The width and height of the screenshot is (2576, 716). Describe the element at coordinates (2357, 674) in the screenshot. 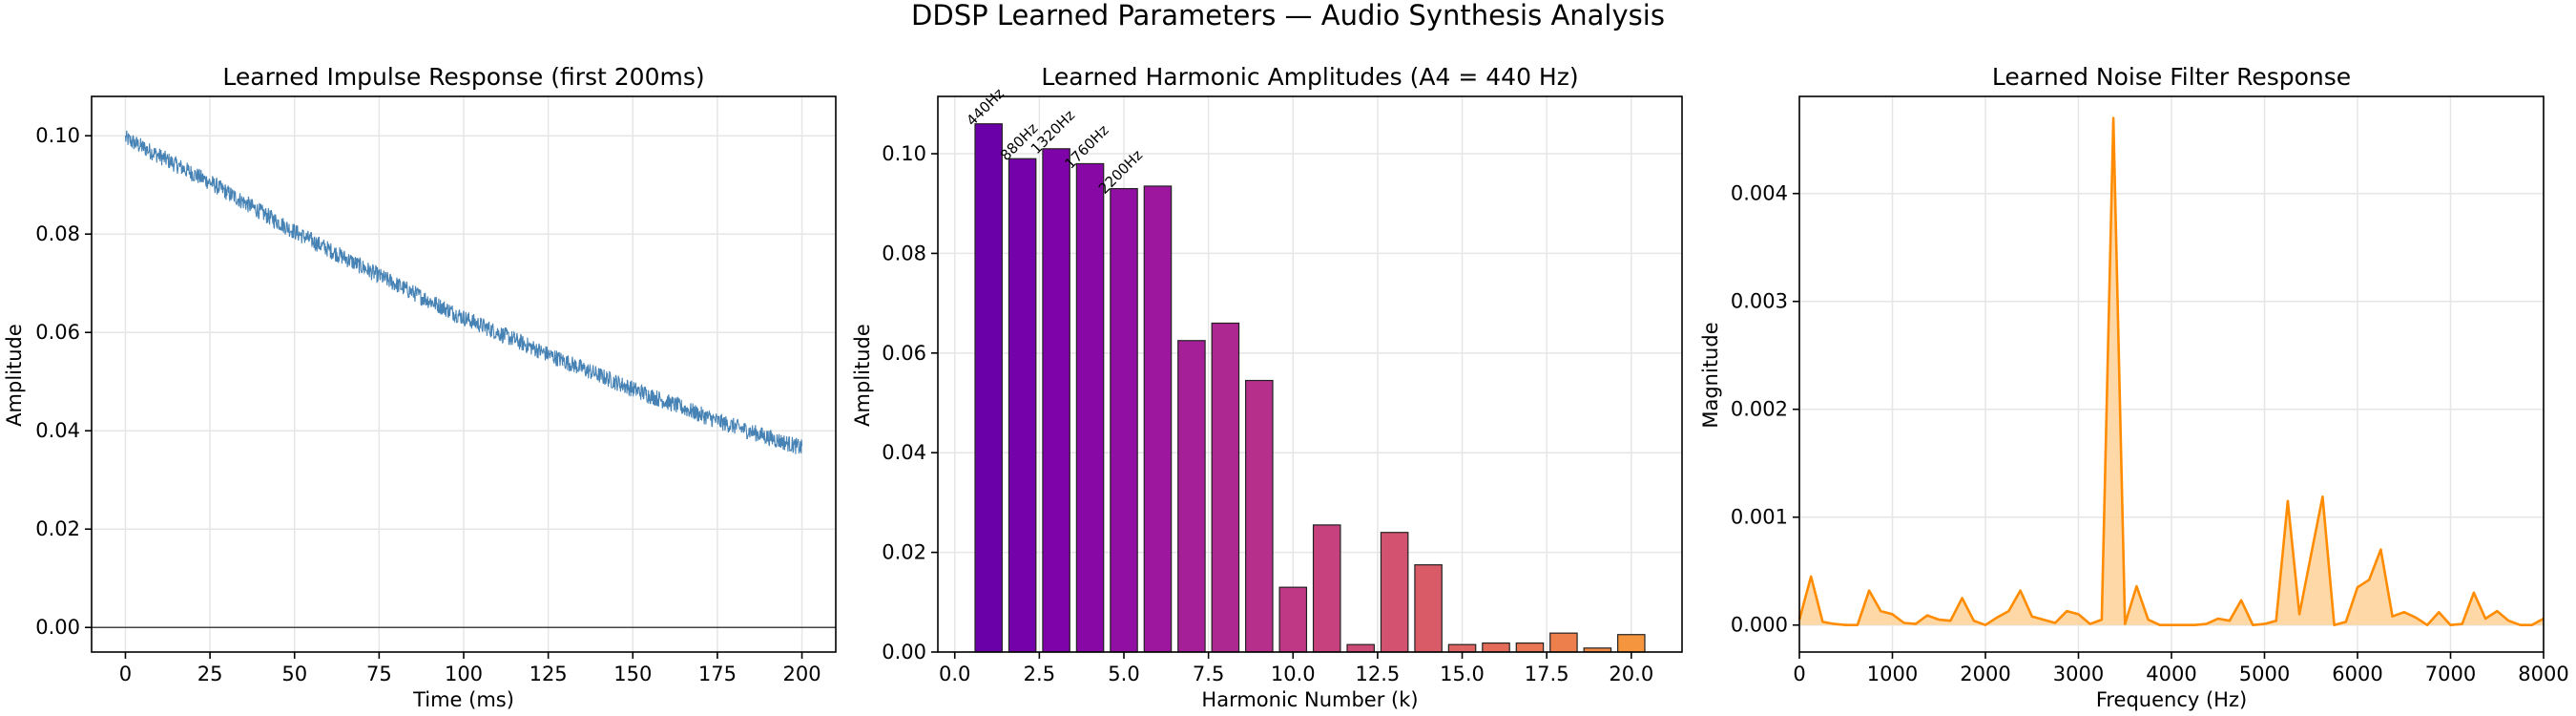

I see `x-tick-label: 6000` at that location.